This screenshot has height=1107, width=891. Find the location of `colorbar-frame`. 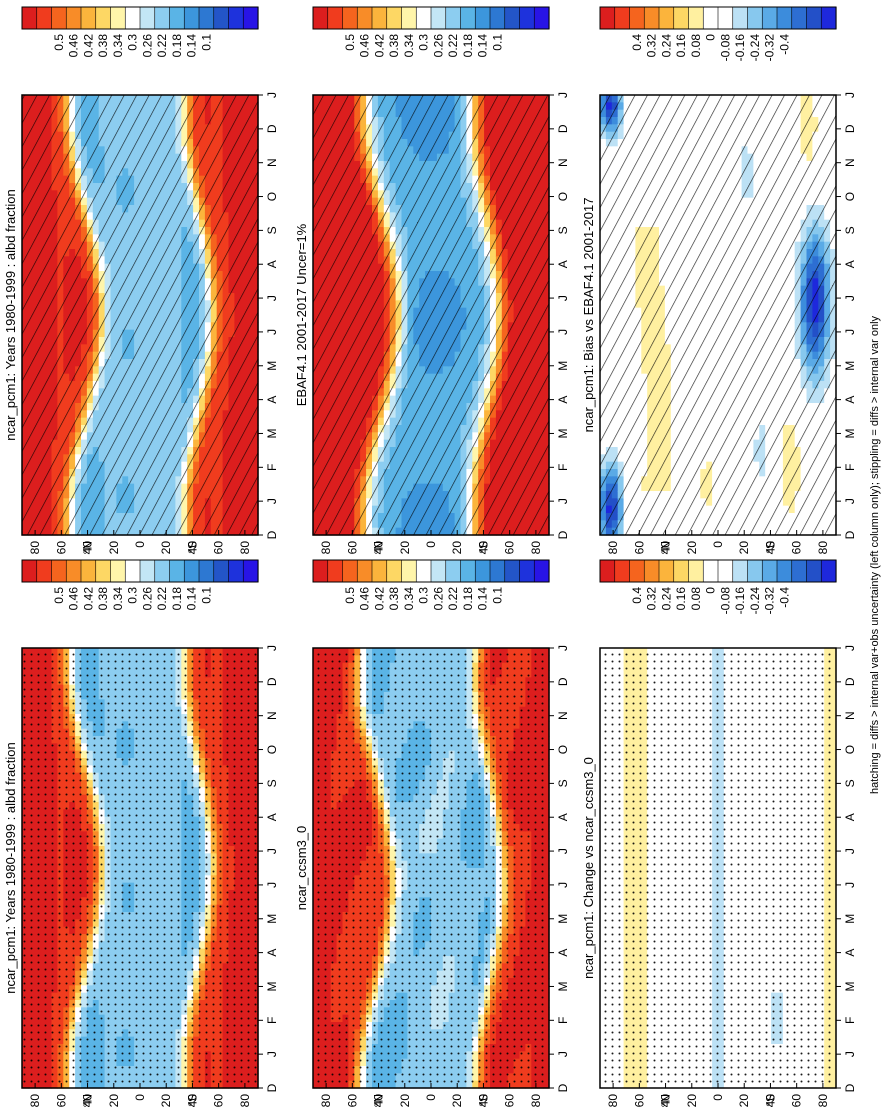

colorbar-frame is located at coordinates (140, 18).